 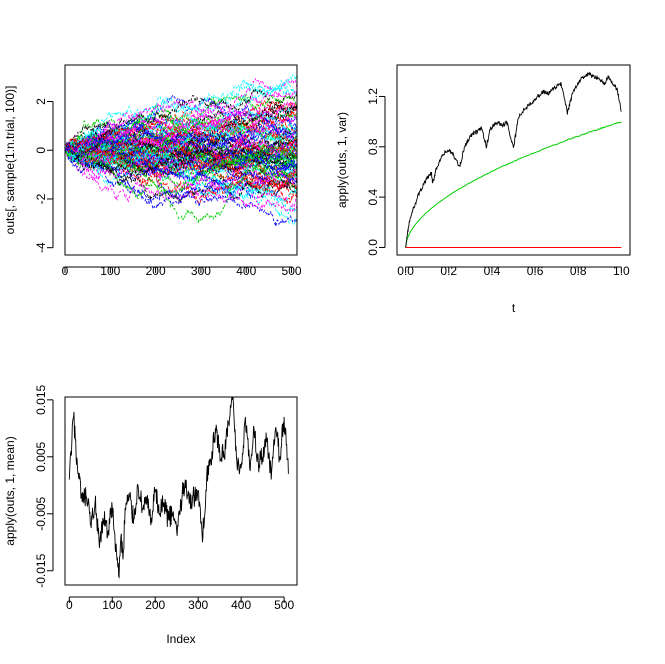 I want to click on y-tick-label: 0.4, so click(x=373, y=196).